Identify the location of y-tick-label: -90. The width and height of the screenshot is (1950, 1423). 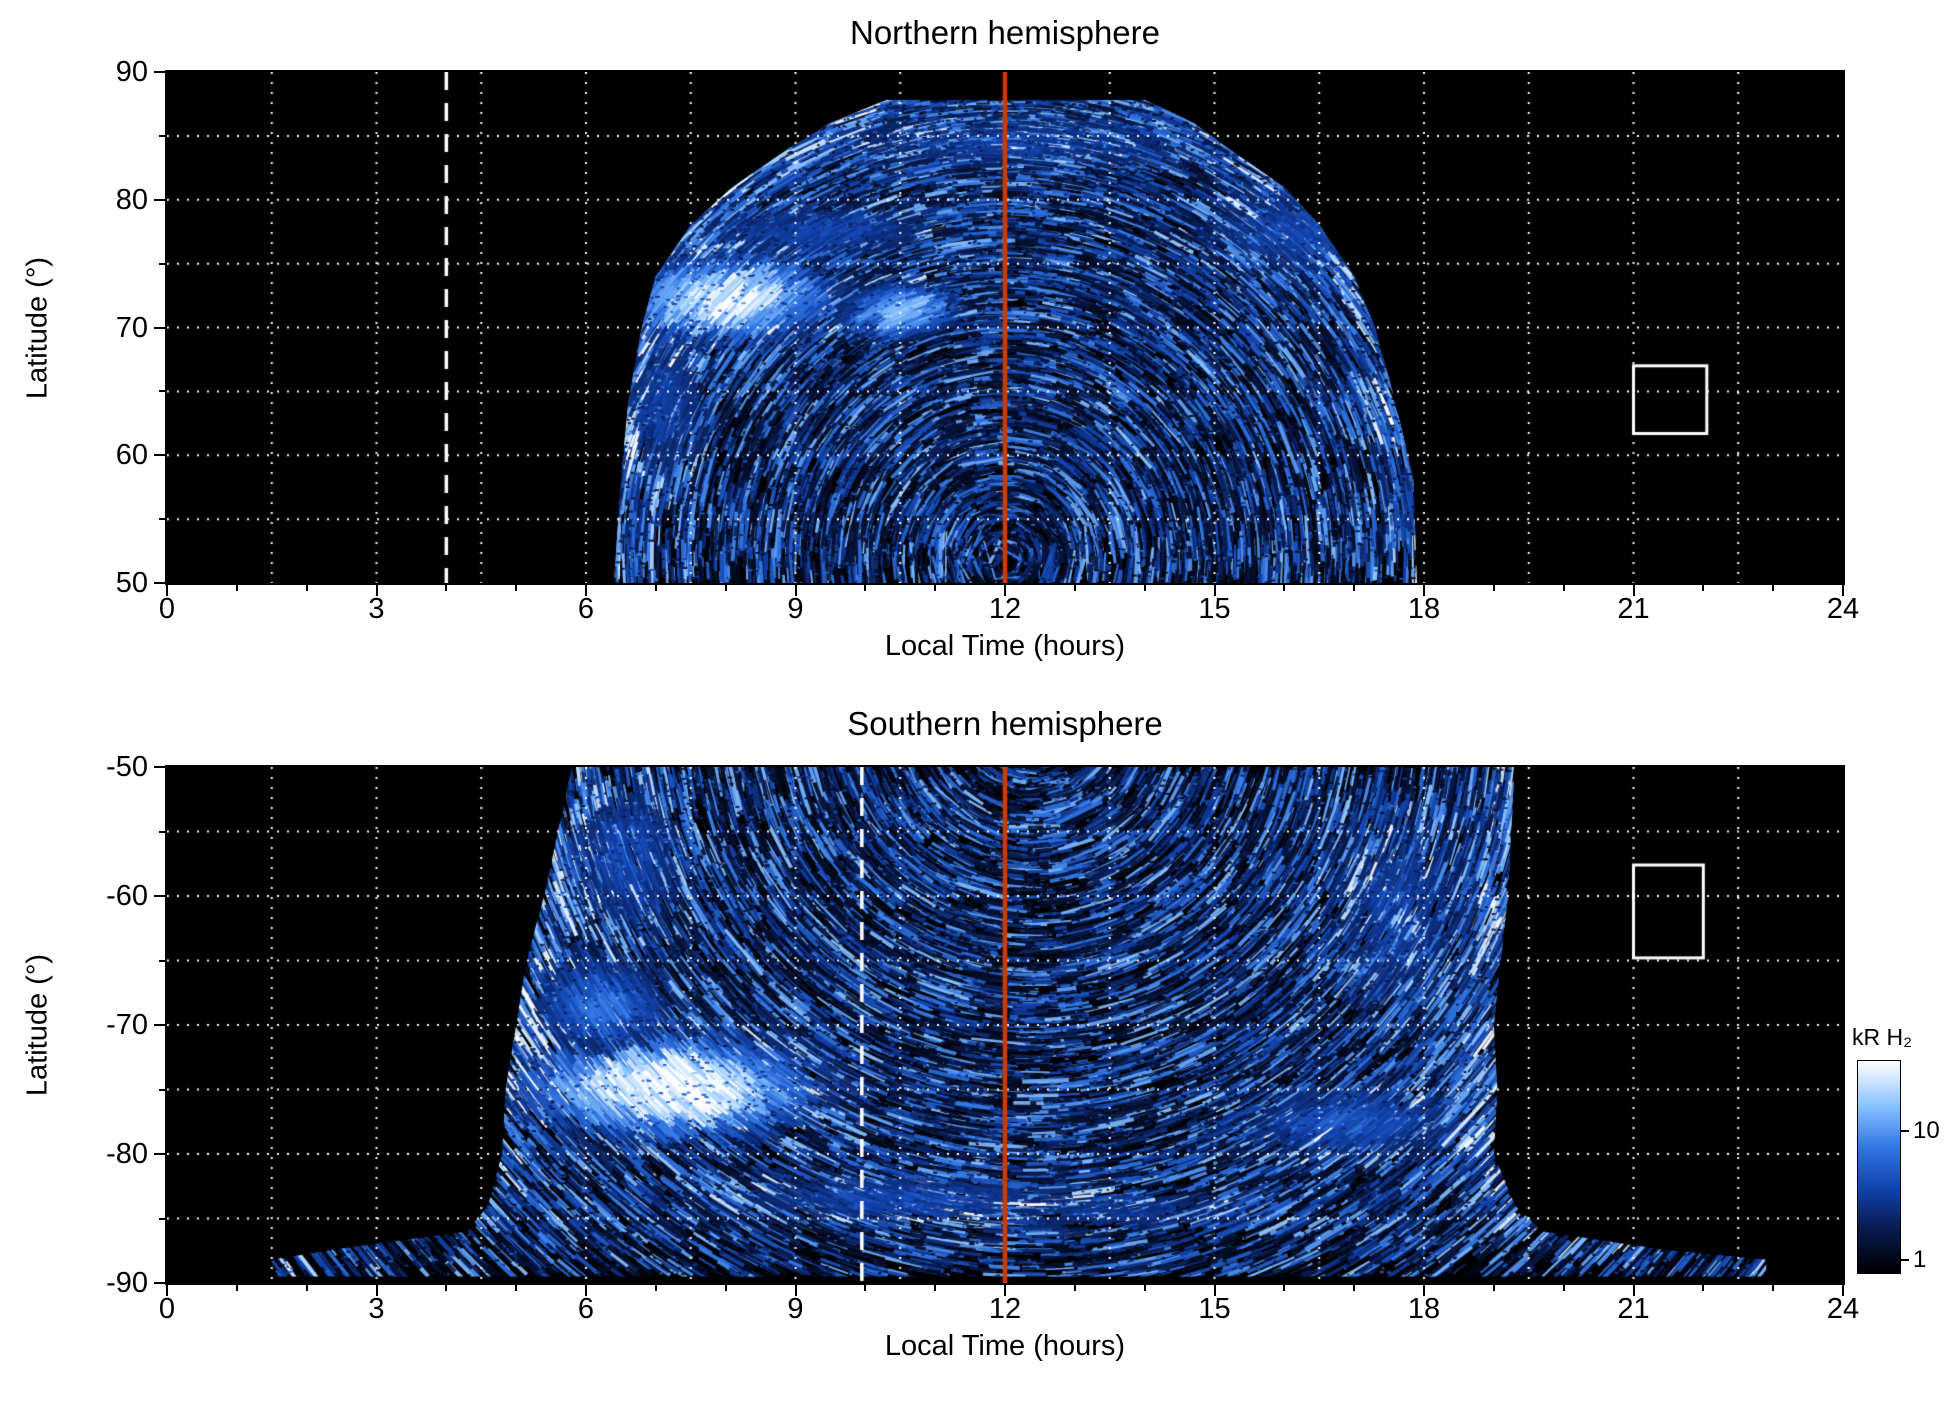
(127, 1283).